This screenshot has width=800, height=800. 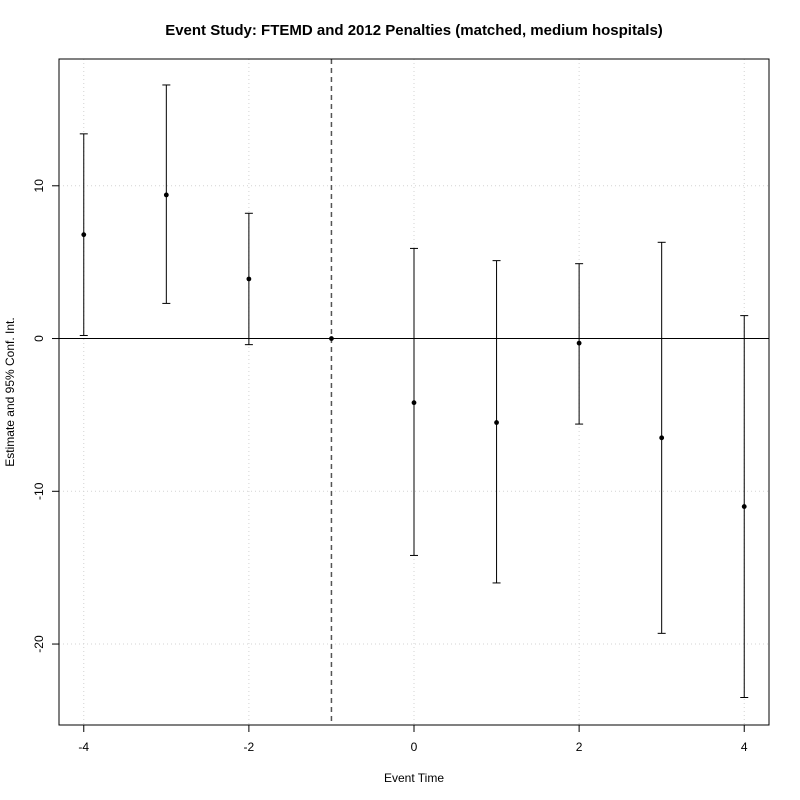 What do you see at coordinates (249, 747) in the screenshot?
I see `x-tick-label: -2` at bounding box center [249, 747].